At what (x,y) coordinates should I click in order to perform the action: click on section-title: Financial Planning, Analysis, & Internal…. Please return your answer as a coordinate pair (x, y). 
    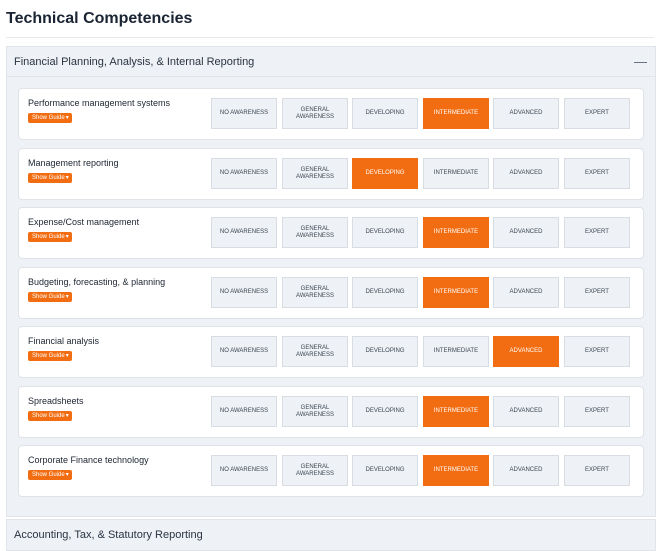
    Looking at the image, I should click on (134, 61).